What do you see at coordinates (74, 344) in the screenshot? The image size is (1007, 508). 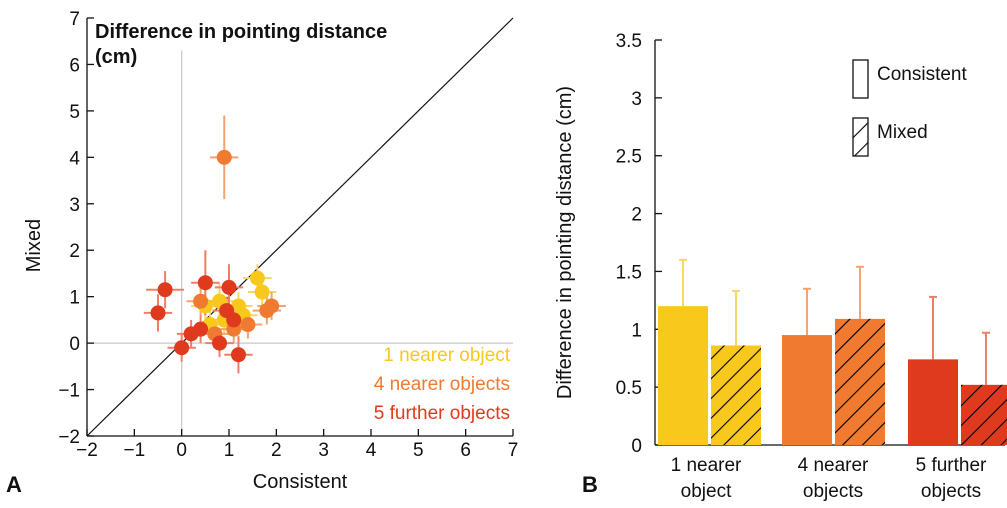 I see `y-tick-label: 0` at bounding box center [74, 344].